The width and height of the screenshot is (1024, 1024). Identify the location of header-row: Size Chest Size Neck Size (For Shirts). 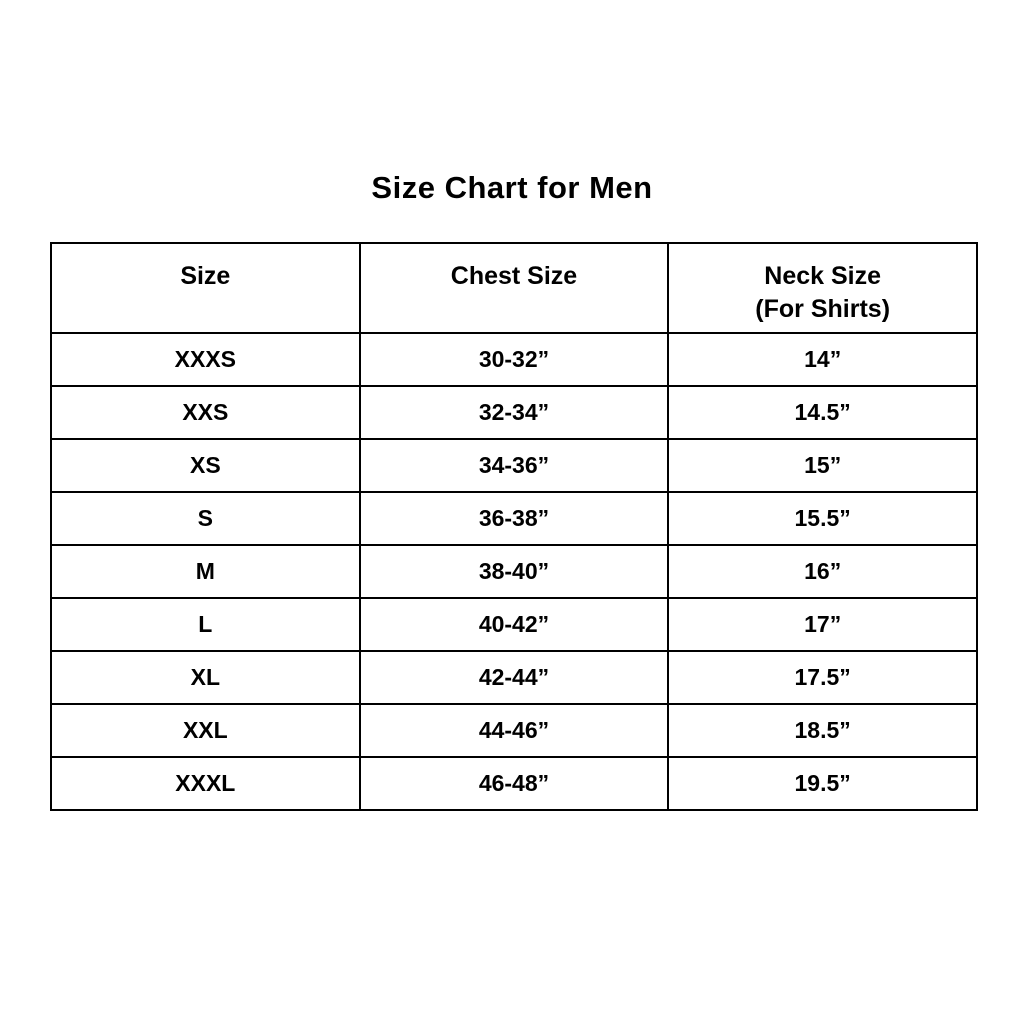
(514, 288).